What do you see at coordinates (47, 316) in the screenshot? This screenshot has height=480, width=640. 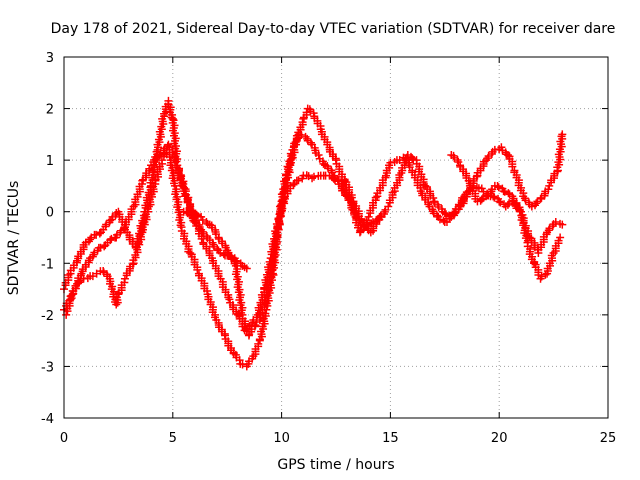 I see `y-tick-label: -2` at bounding box center [47, 316].